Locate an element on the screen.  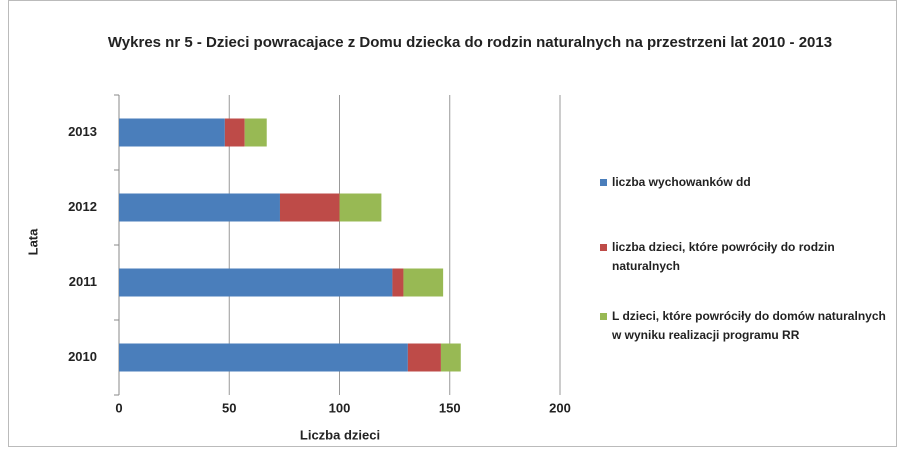
x-tick-label: 200 is located at coordinates (560, 407).